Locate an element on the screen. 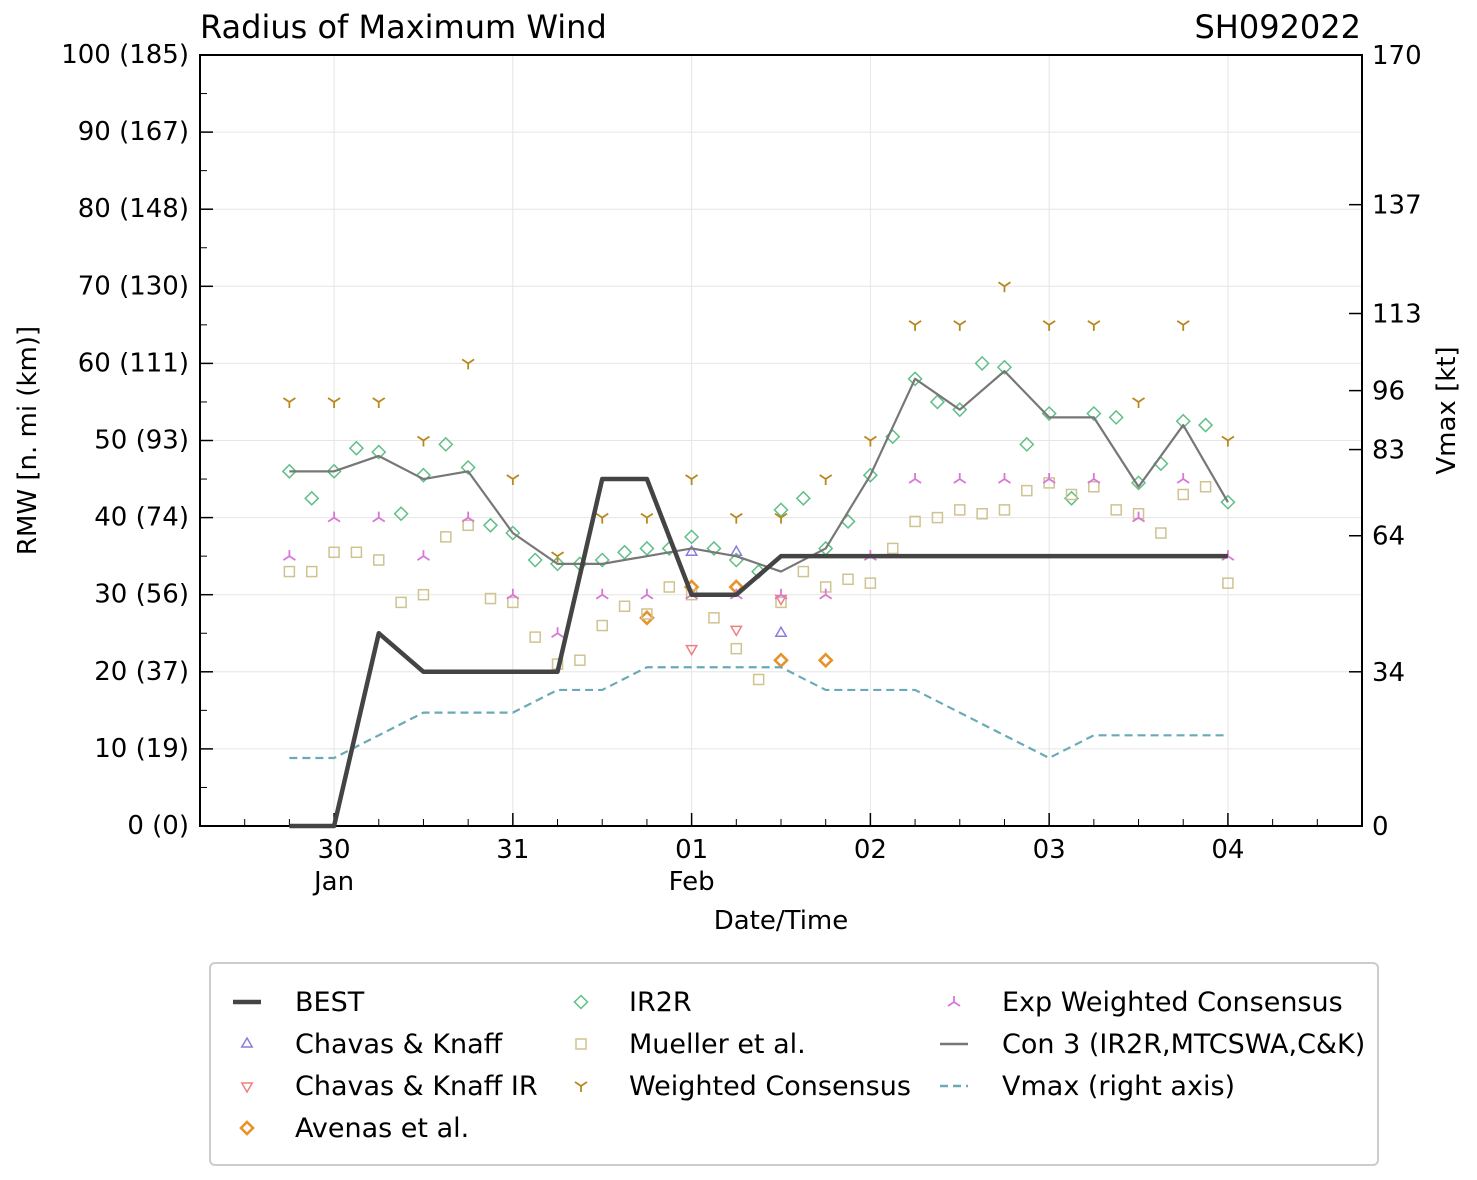  y-tick-label: 80 (148) is located at coordinates (133, 209).